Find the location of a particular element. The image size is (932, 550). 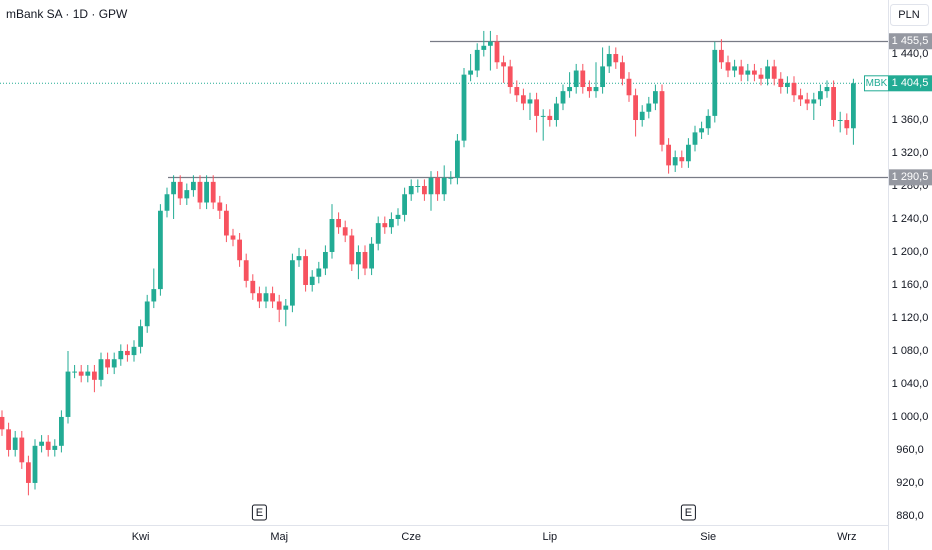

y-tick-label: 880,0 is located at coordinates (910, 516).